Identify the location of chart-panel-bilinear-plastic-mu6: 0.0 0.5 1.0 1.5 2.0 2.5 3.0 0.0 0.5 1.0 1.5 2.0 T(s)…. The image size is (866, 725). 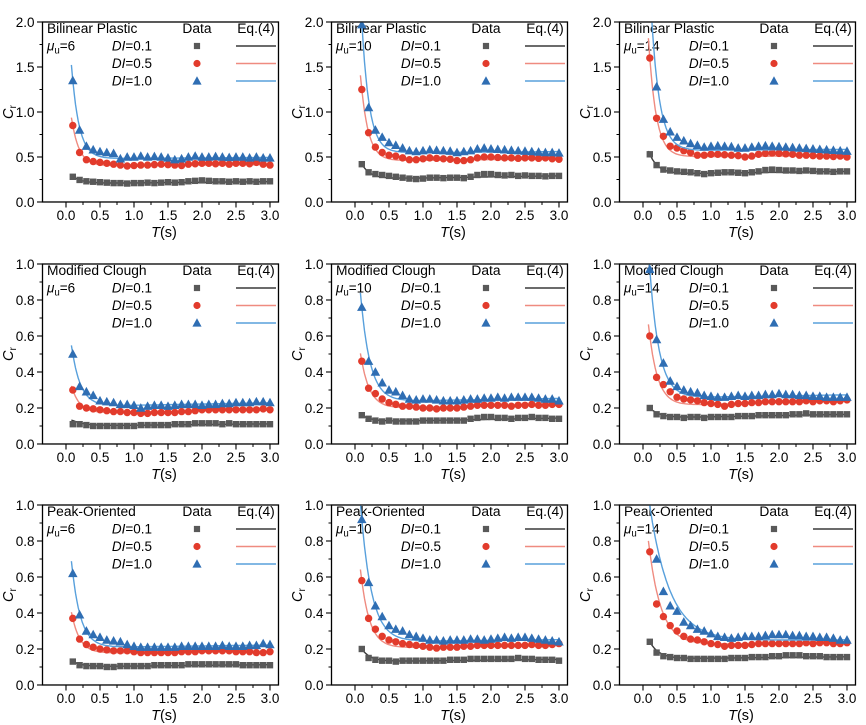
(140, 128).